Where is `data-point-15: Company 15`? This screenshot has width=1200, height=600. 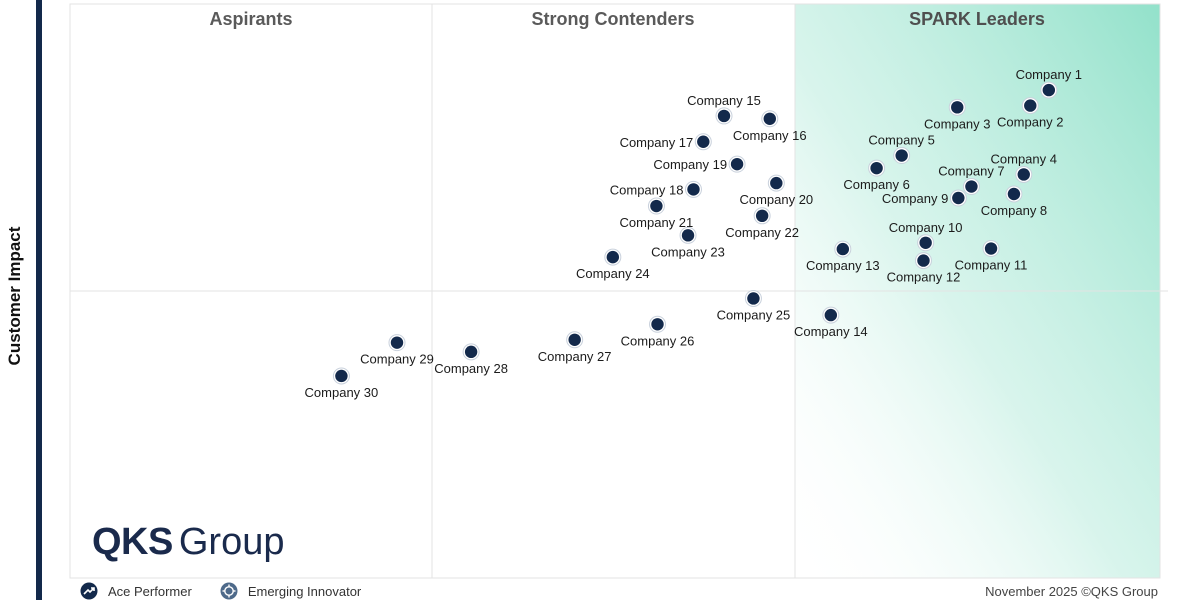
data-point-15: Company 15 is located at coordinates (724, 109).